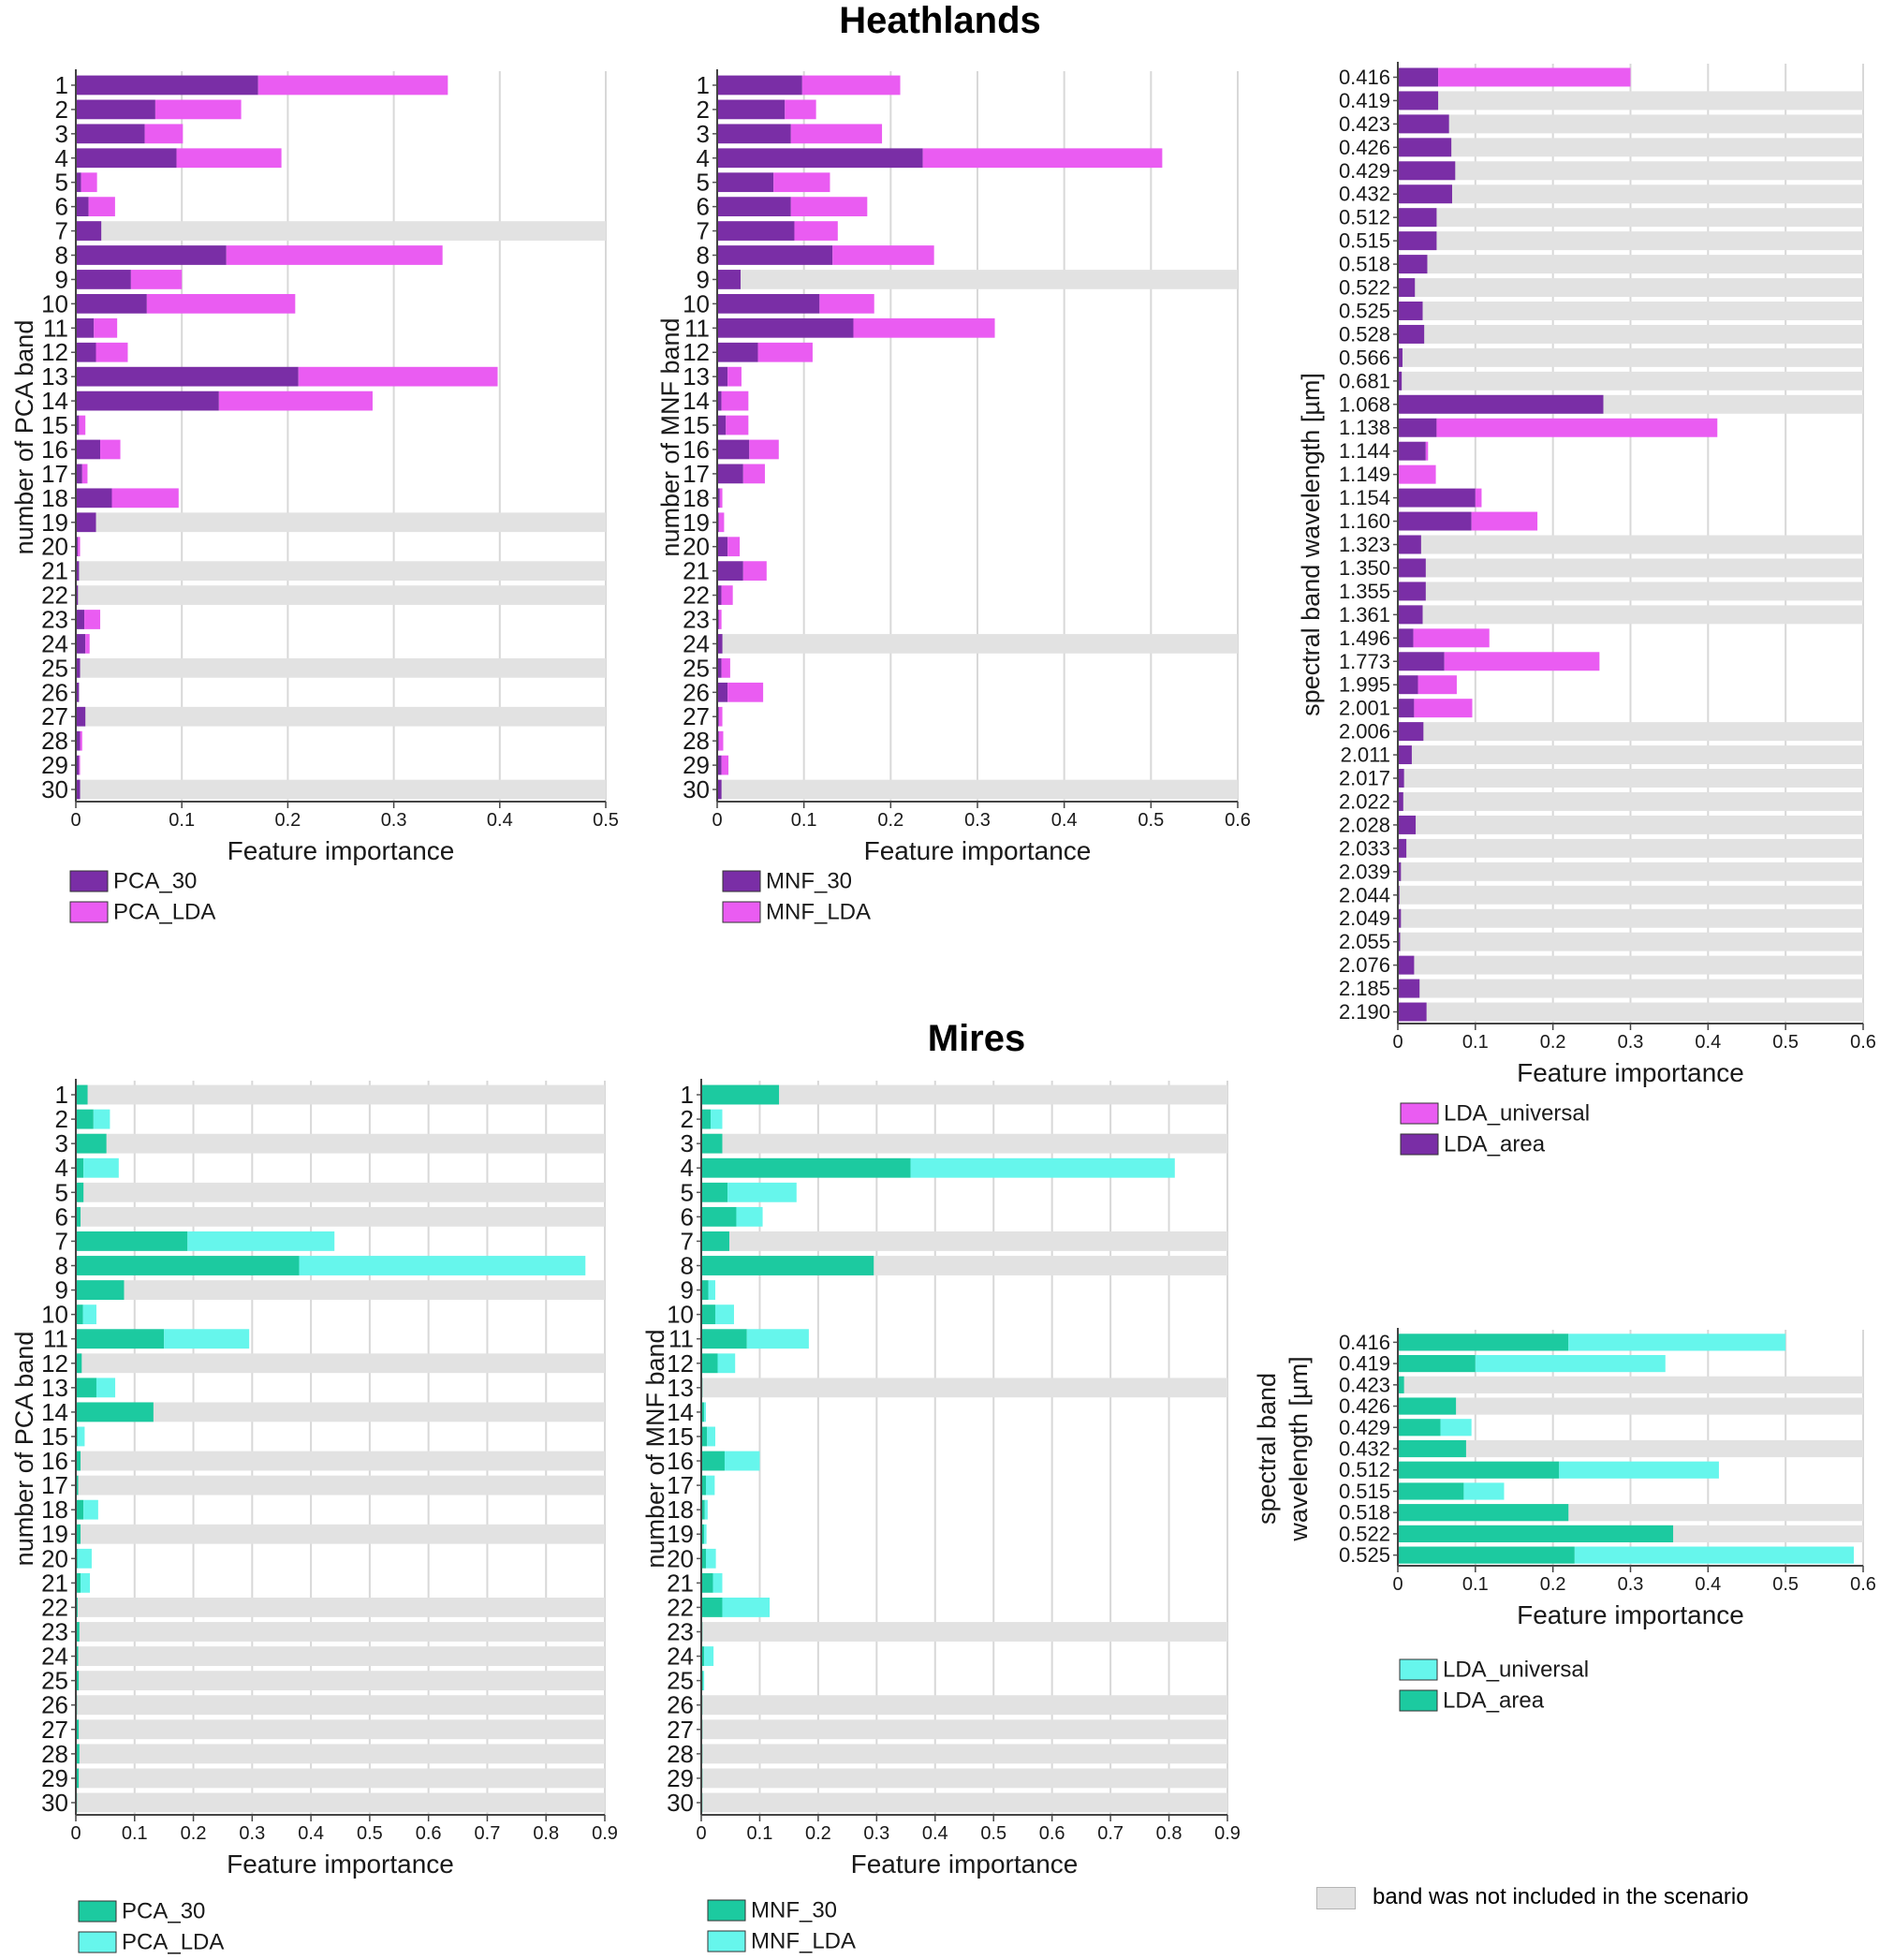 The image size is (1880, 1960). What do you see at coordinates (1677, 1342) in the screenshot?
I see `mire-wavelength-bar-LDA_universal` at bounding box center [1677, 1342].